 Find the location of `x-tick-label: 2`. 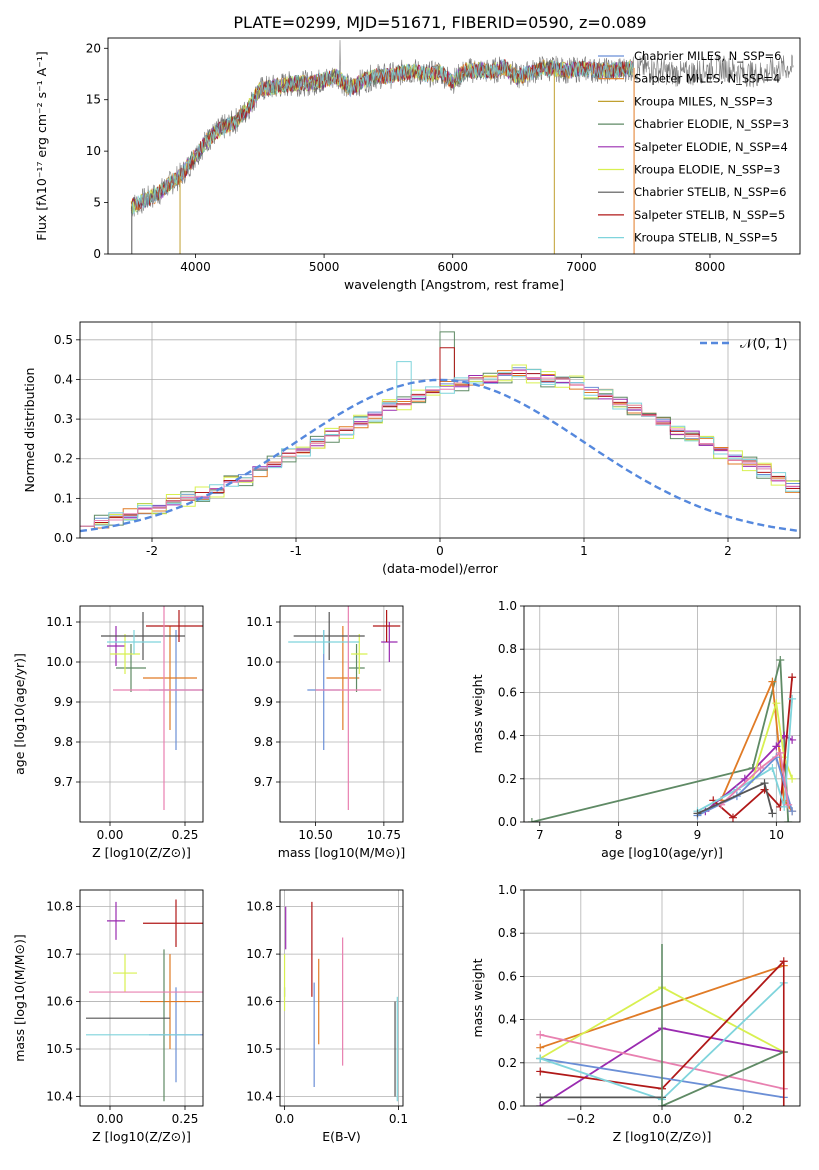

x-tick-label: 2 is located at coordinates (728, 551).